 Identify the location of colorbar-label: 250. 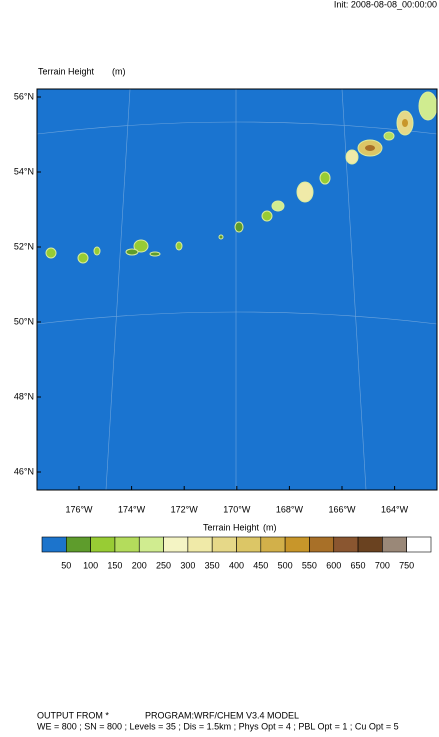
(163, 565).